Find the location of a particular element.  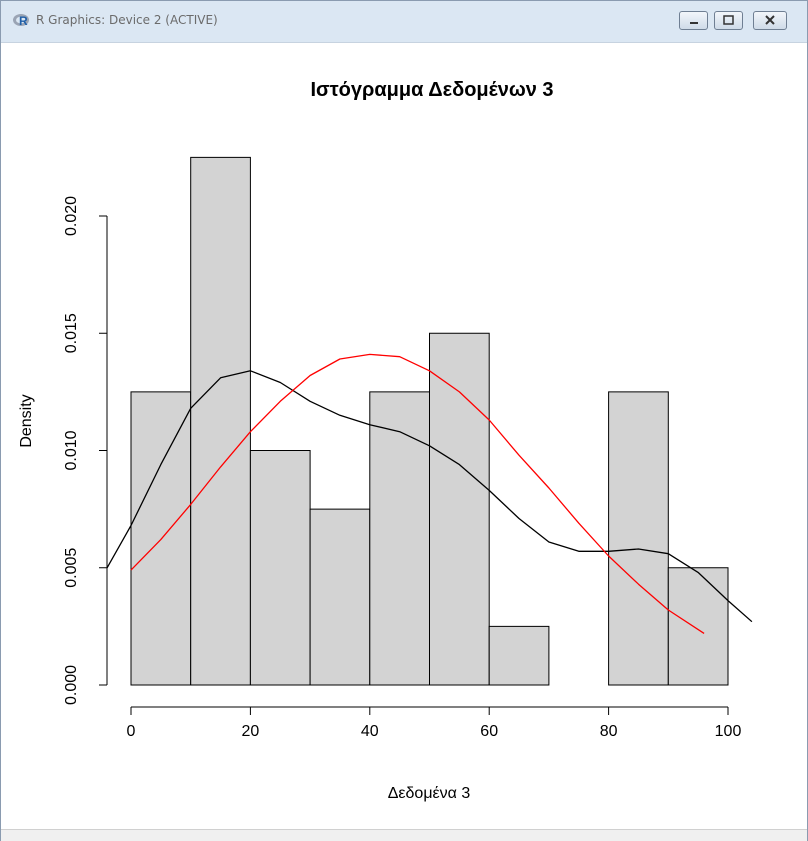

window-title: R Graphics: Device 2 (ACTIVE) is located at coordinates (127, 20).